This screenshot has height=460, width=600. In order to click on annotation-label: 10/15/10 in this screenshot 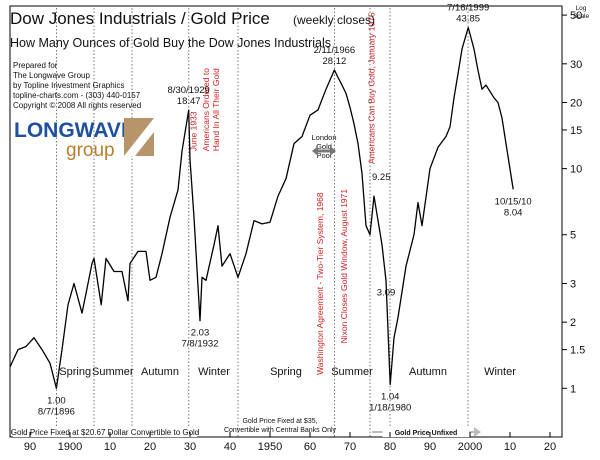, I will do `click(513, 201)`.